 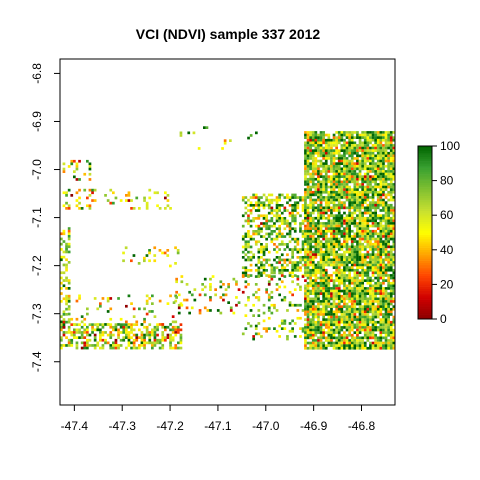 I want to click on x-tick-label: -47.3, so click(x=123, y=426).